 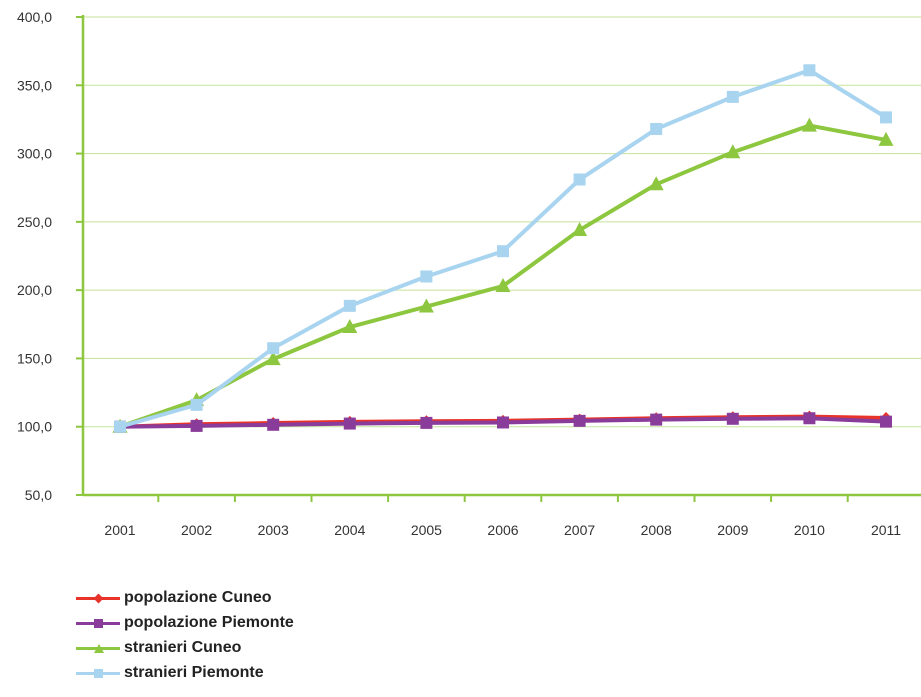 What do you see at coordinates (732, 530) in the screenshot?
I see `x-tick-label: 2009` at bounding box center [732, 530].